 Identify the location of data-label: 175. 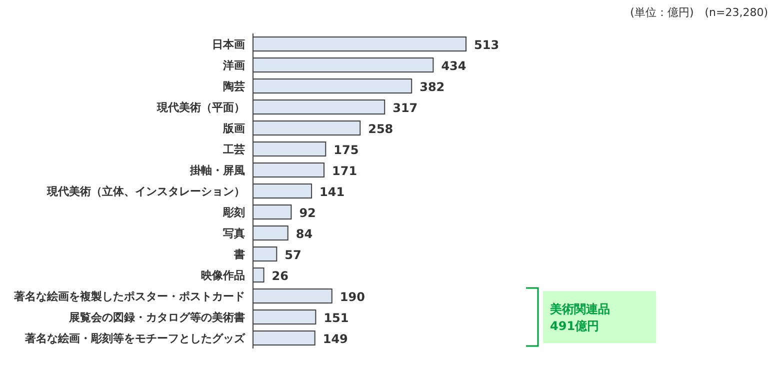
(346, 150).